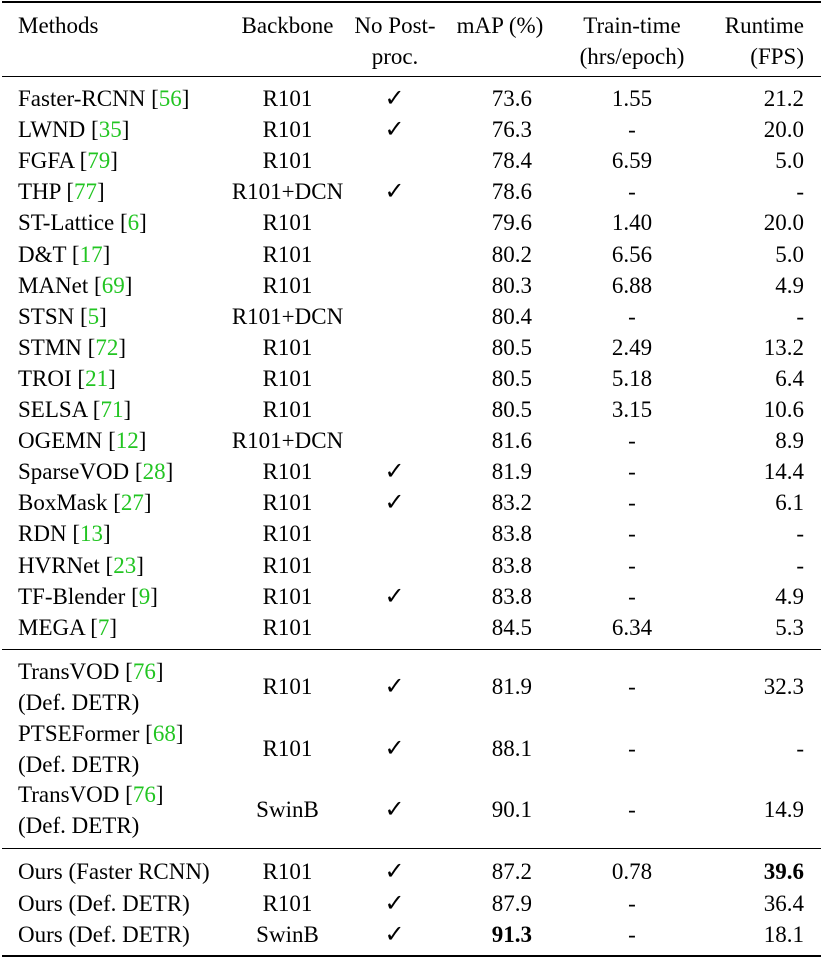 Image resolution: width=825 pixels, height=960 pixels. Describe the element at coordinates (62, 316) in the screenshot. I see `method-name: STSN [5]` at that location.